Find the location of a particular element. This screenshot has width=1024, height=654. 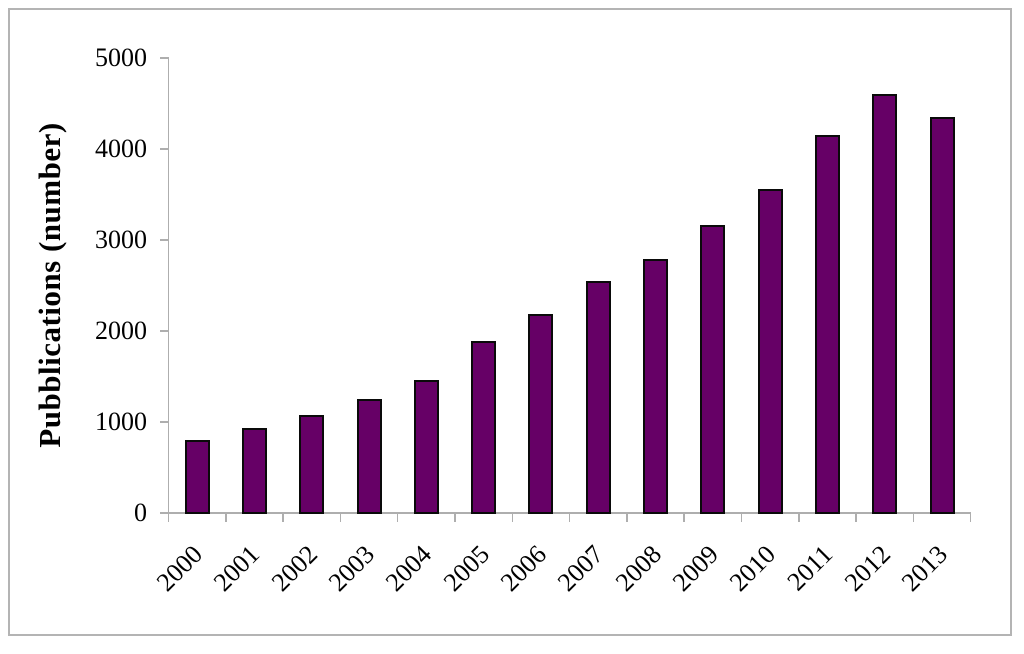

bar-2001 is located at coordinates (254, 471).